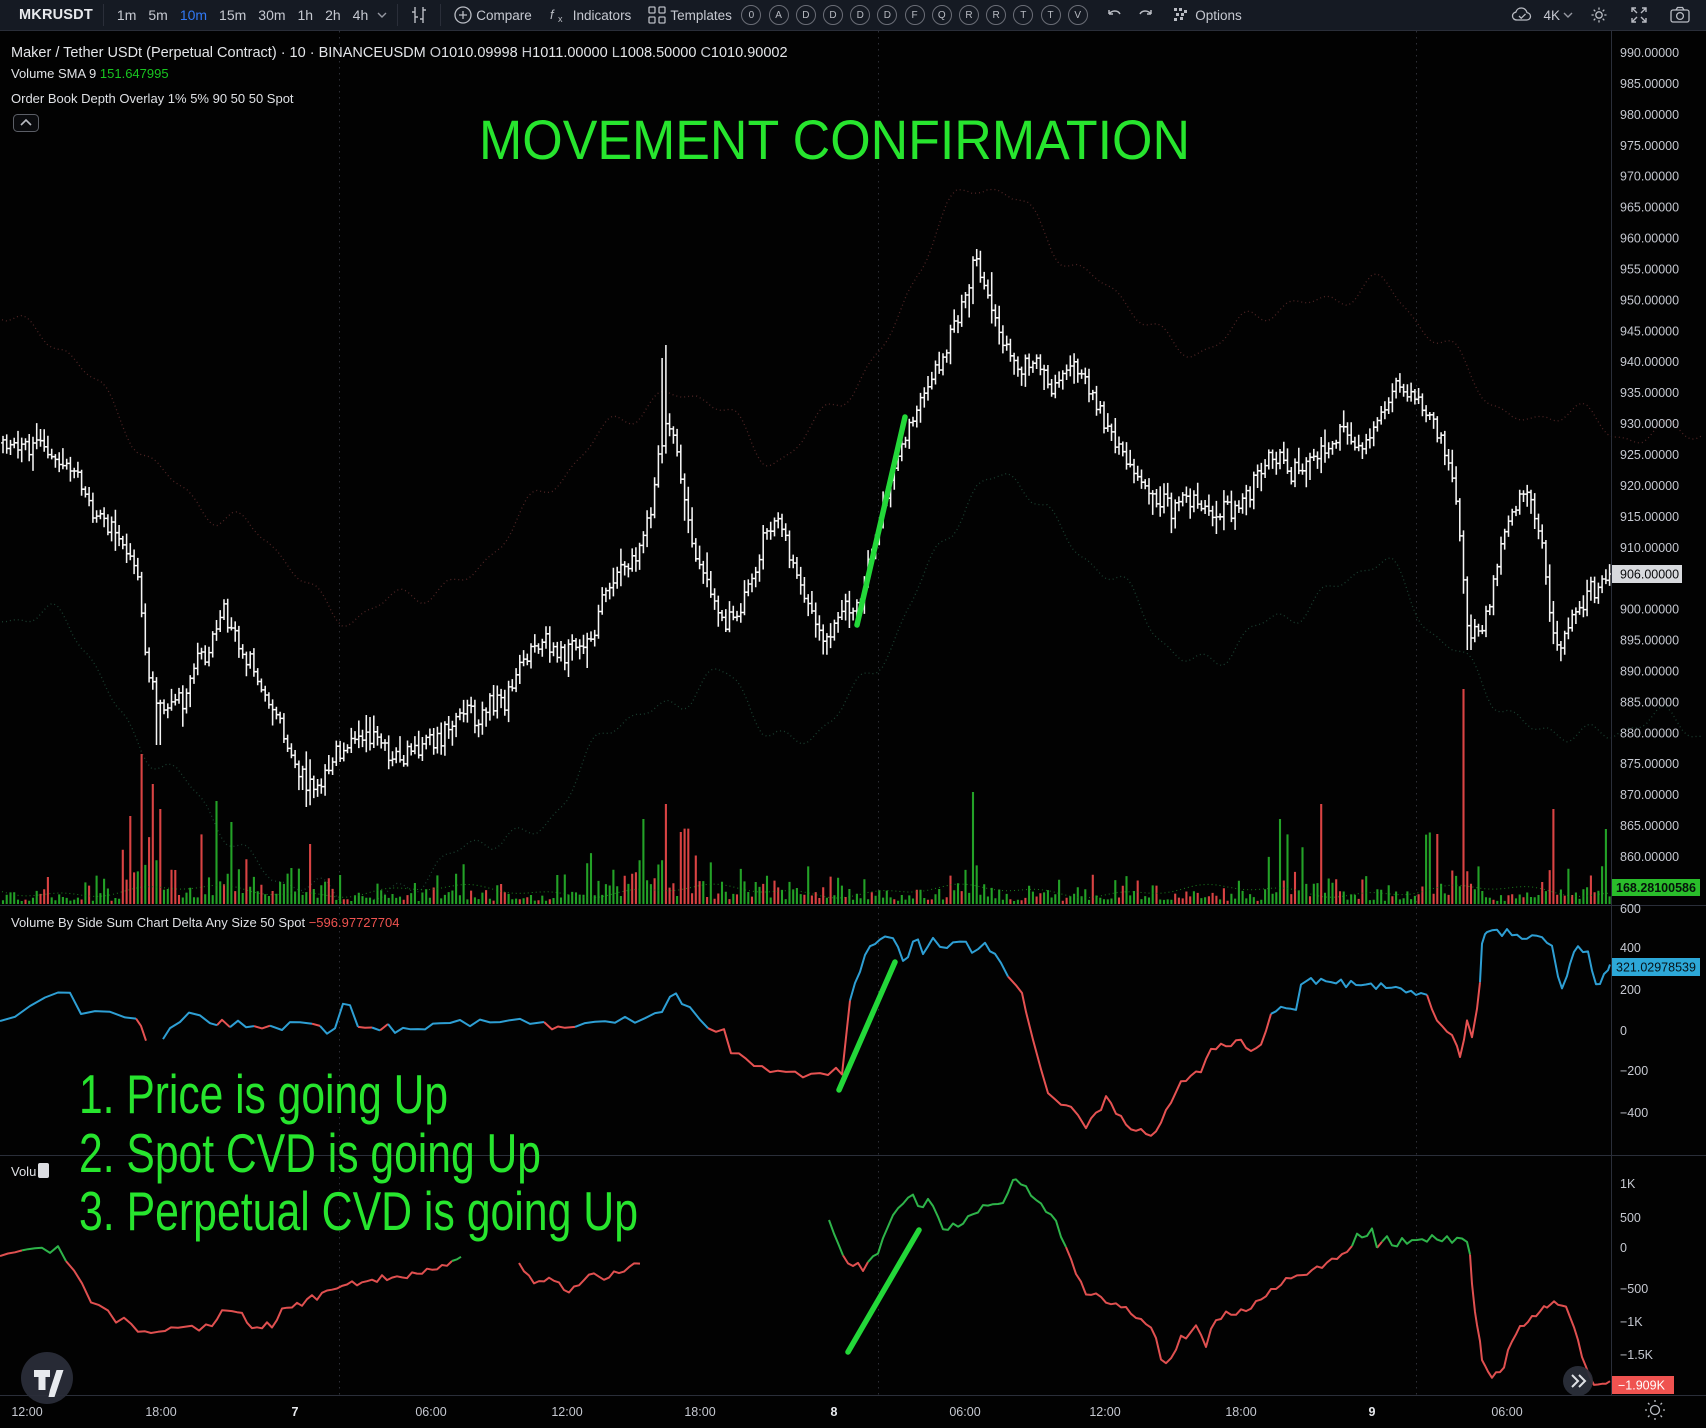  I want to click on svg-text: 935.00000, so click(1649, 393).